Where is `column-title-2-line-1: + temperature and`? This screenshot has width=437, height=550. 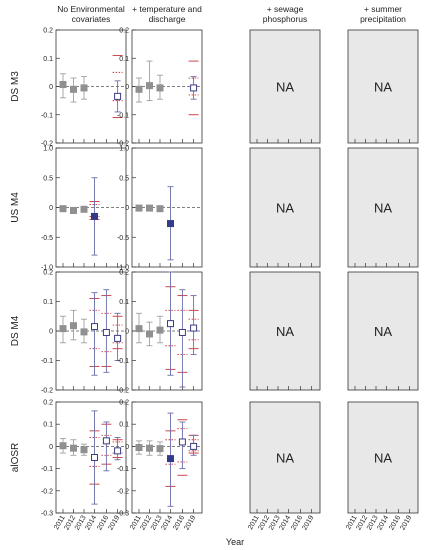 column-title-2-line-1: + temperature and is located at coordinates (167, 9).